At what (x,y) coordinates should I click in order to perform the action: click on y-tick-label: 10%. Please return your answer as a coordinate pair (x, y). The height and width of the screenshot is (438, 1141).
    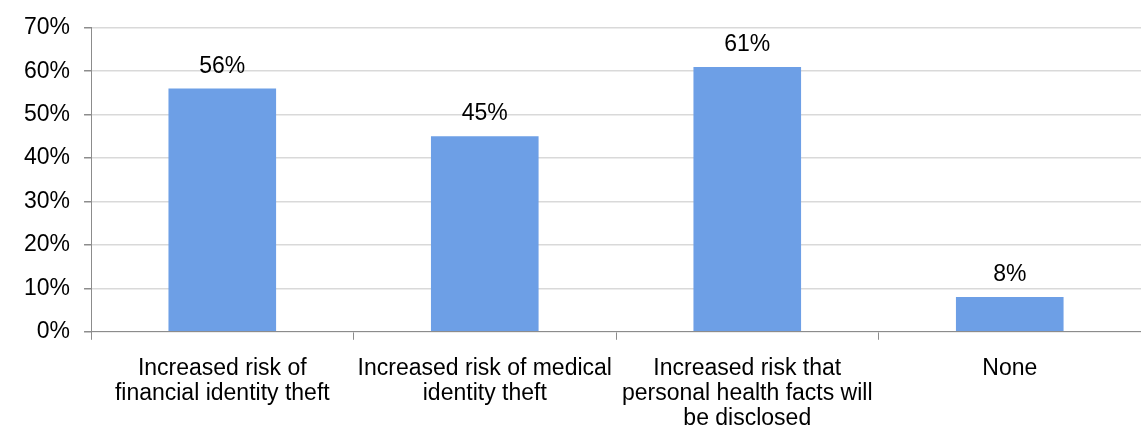
    Looking at the image, I should click on (47, 286).